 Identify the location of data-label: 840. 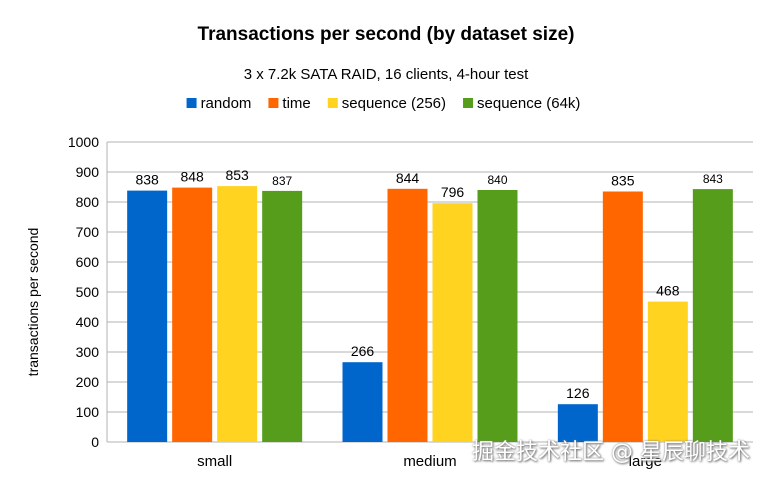
(497, 180).